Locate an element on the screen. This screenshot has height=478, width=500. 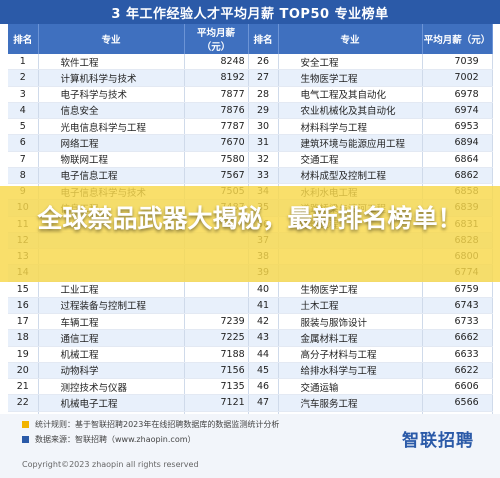
table-row: 16 过程装备与控制工程 41 土木工程 6743 is located at coordinates (250, 306).